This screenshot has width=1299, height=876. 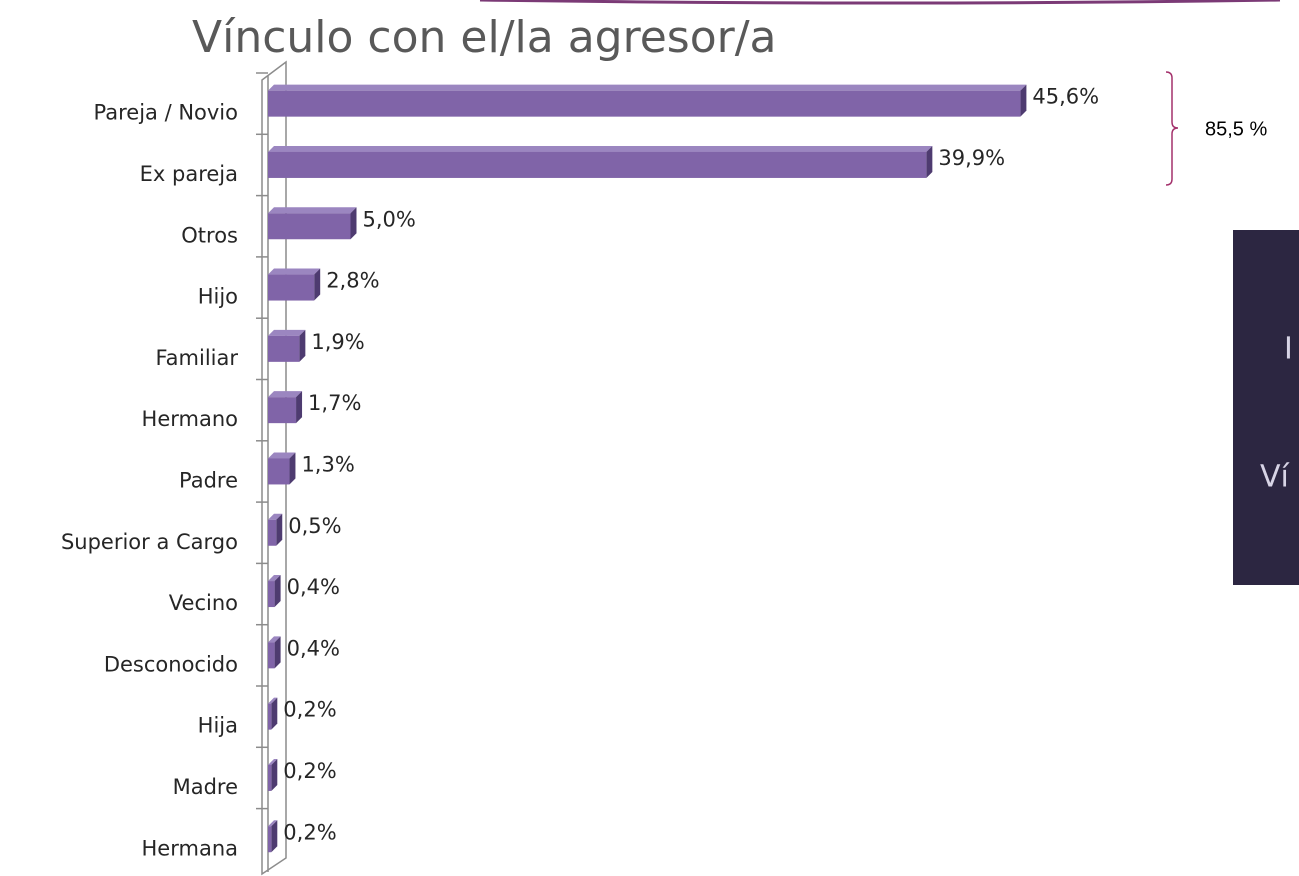 What do you see at coordinates (971, 158) in the screenshot?
I see `value-label: 39,9%` at bounding box center [971, 158].